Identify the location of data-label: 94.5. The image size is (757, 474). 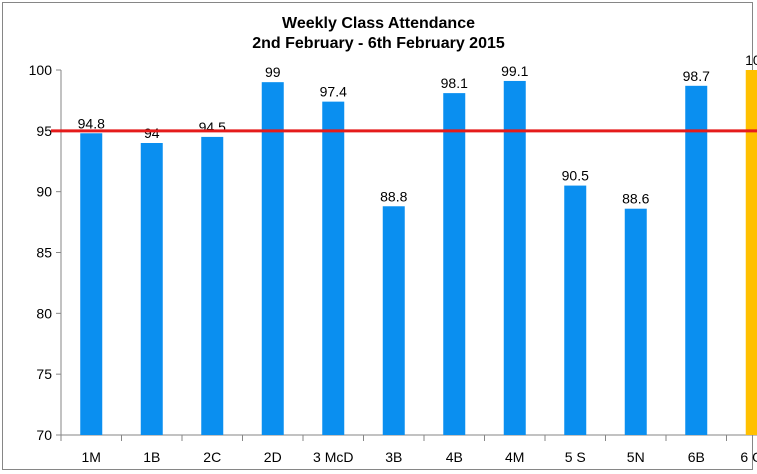
(212, 127).